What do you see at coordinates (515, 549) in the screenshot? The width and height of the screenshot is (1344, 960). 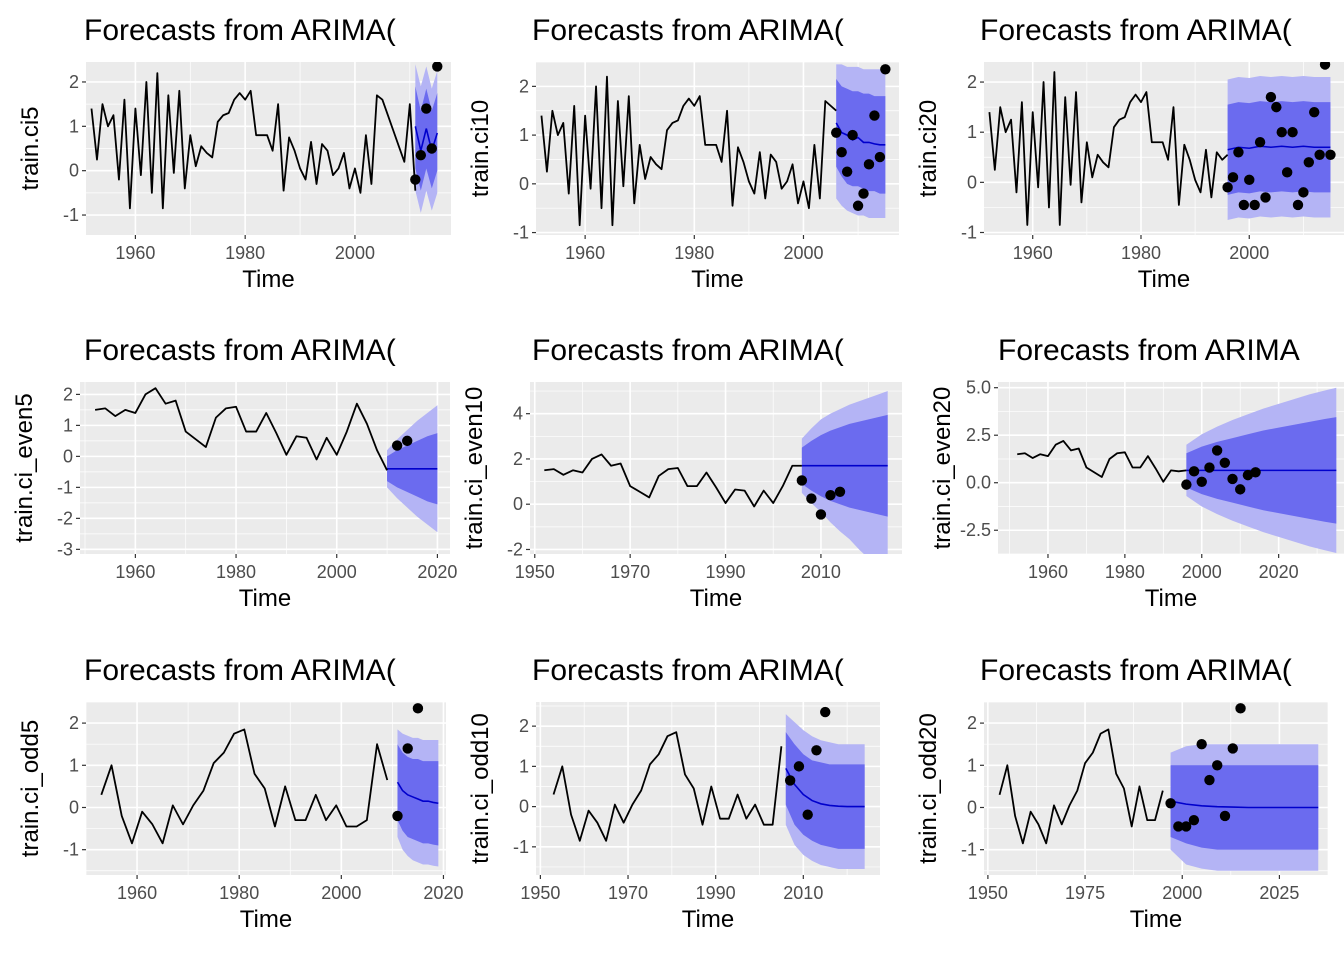 I see `y-tick-label: -2` at bounding box center [515, 549].